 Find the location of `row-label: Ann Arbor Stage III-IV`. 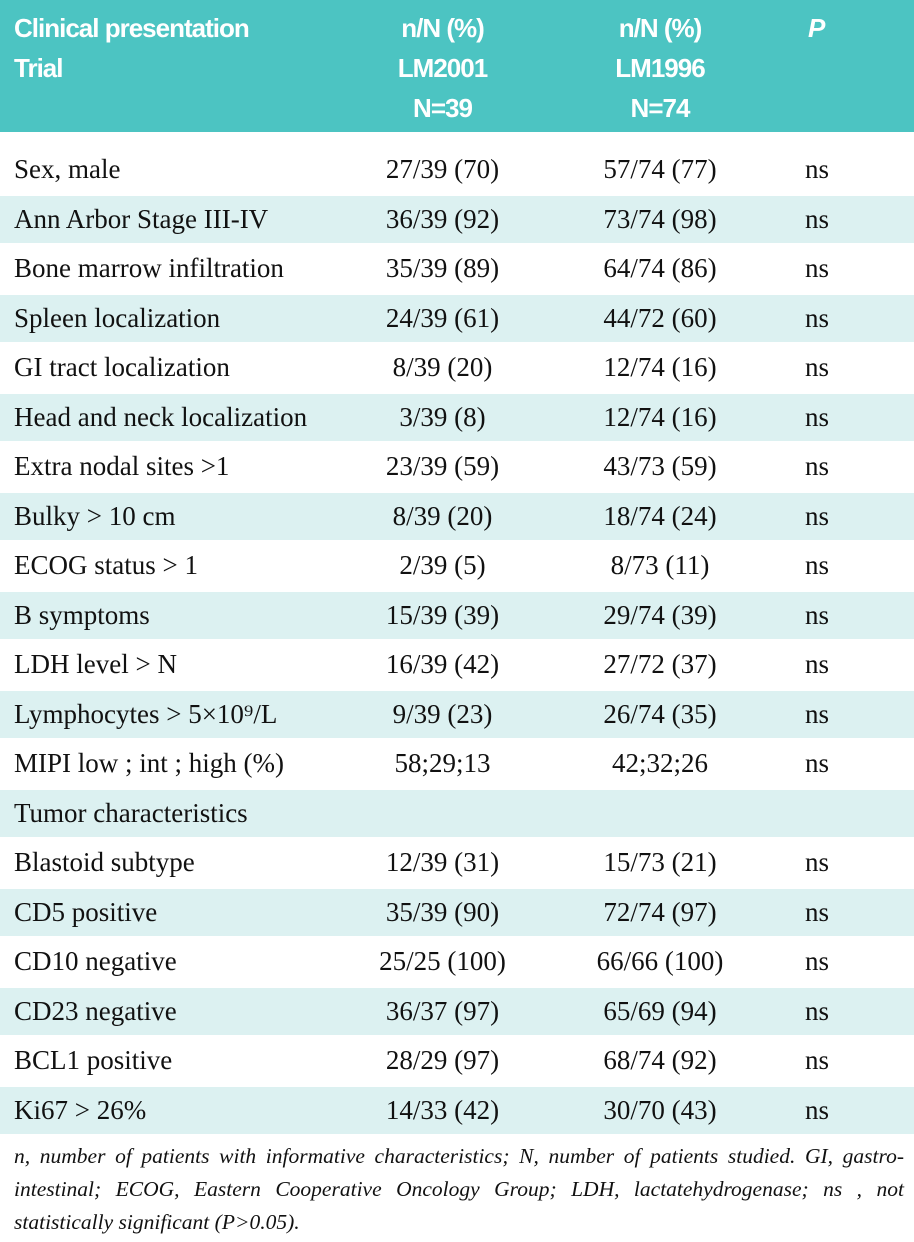

row-label: Ann Arbor Stage III-IV is located at coordinates (141, 218).